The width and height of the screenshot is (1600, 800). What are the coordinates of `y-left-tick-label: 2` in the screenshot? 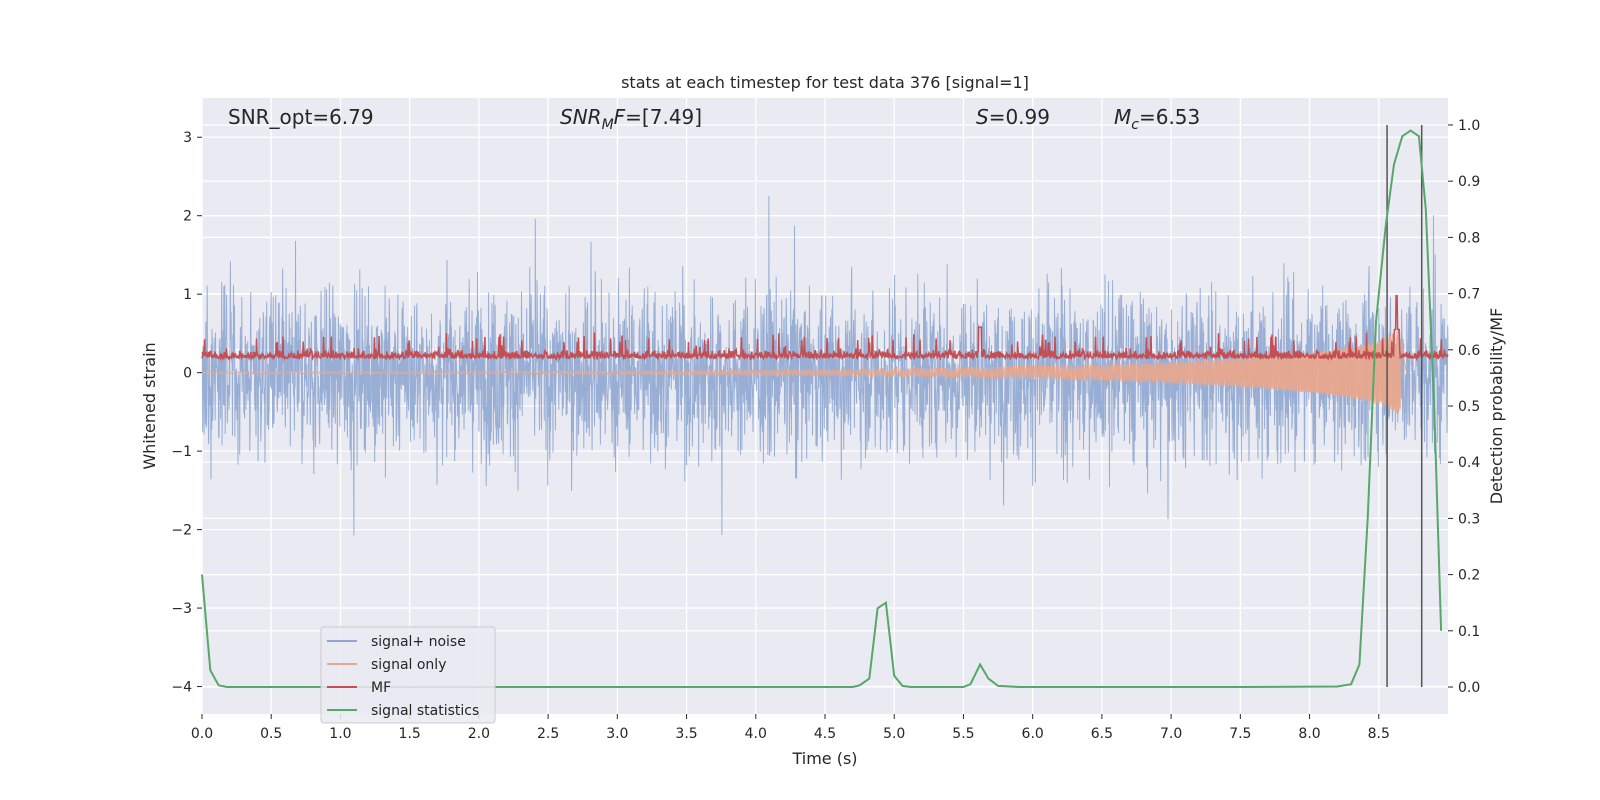 It's located at (187, 217).